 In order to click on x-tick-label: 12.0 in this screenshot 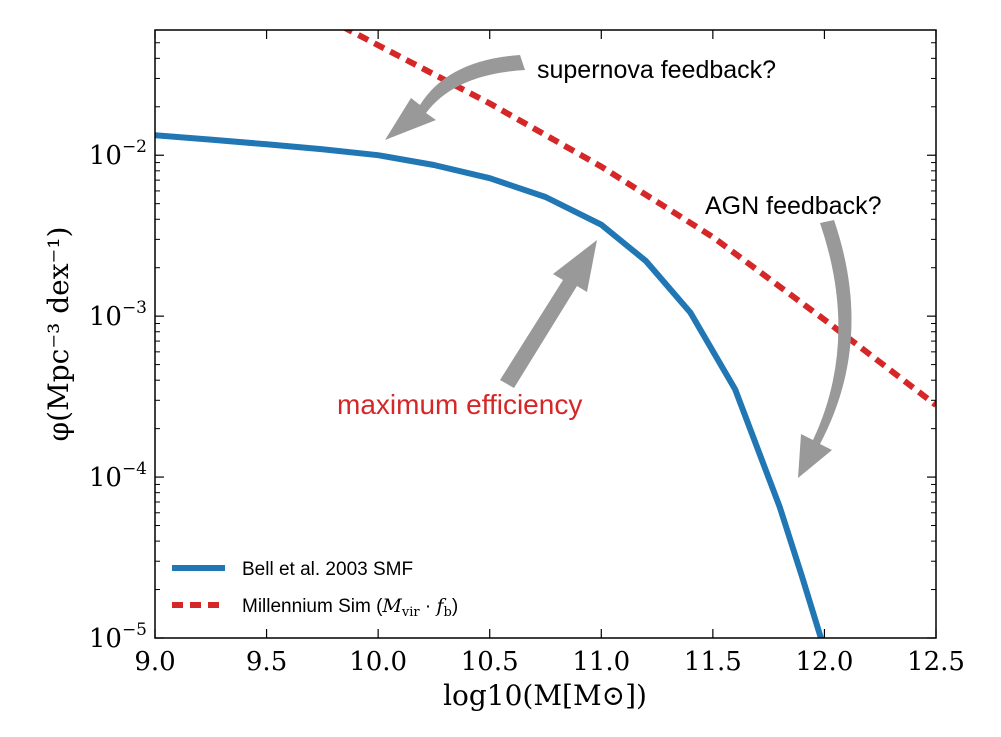, I will do `click(824, 662)`.